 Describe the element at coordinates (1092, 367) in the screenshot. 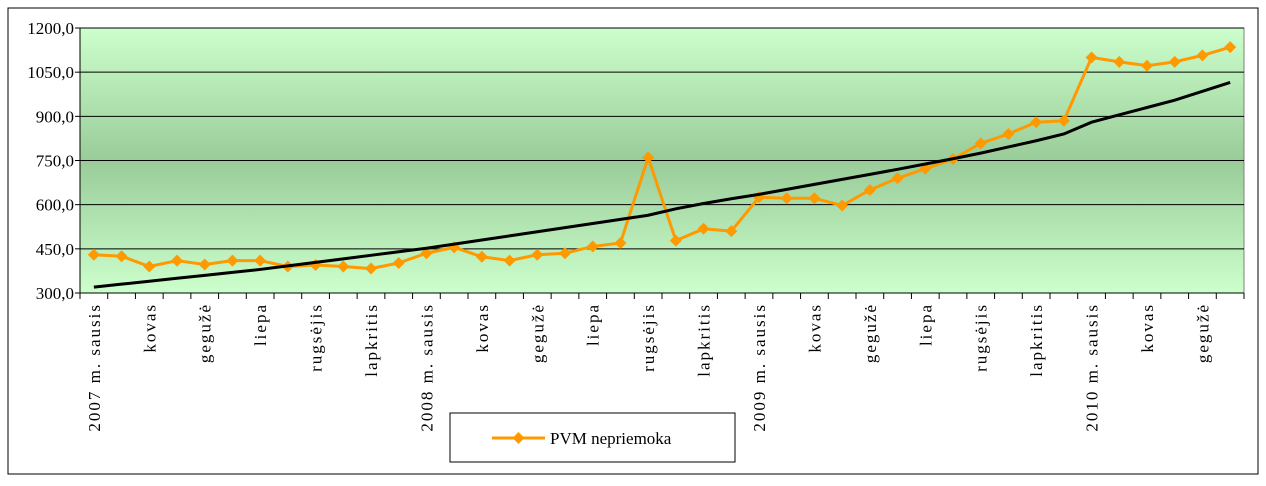

I see `x-tick-label: 2010 m. sausis` at that location.